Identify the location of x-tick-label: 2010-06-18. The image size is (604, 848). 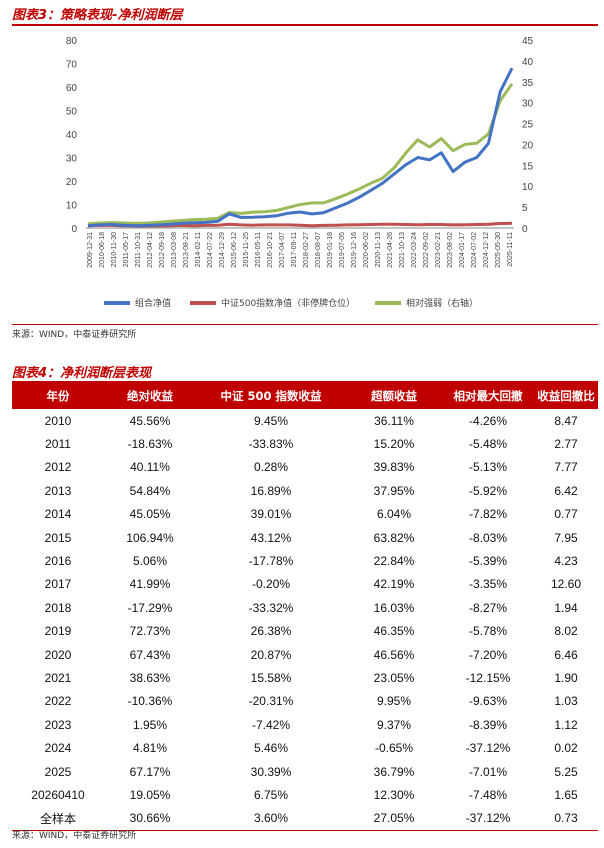
(102, 250).